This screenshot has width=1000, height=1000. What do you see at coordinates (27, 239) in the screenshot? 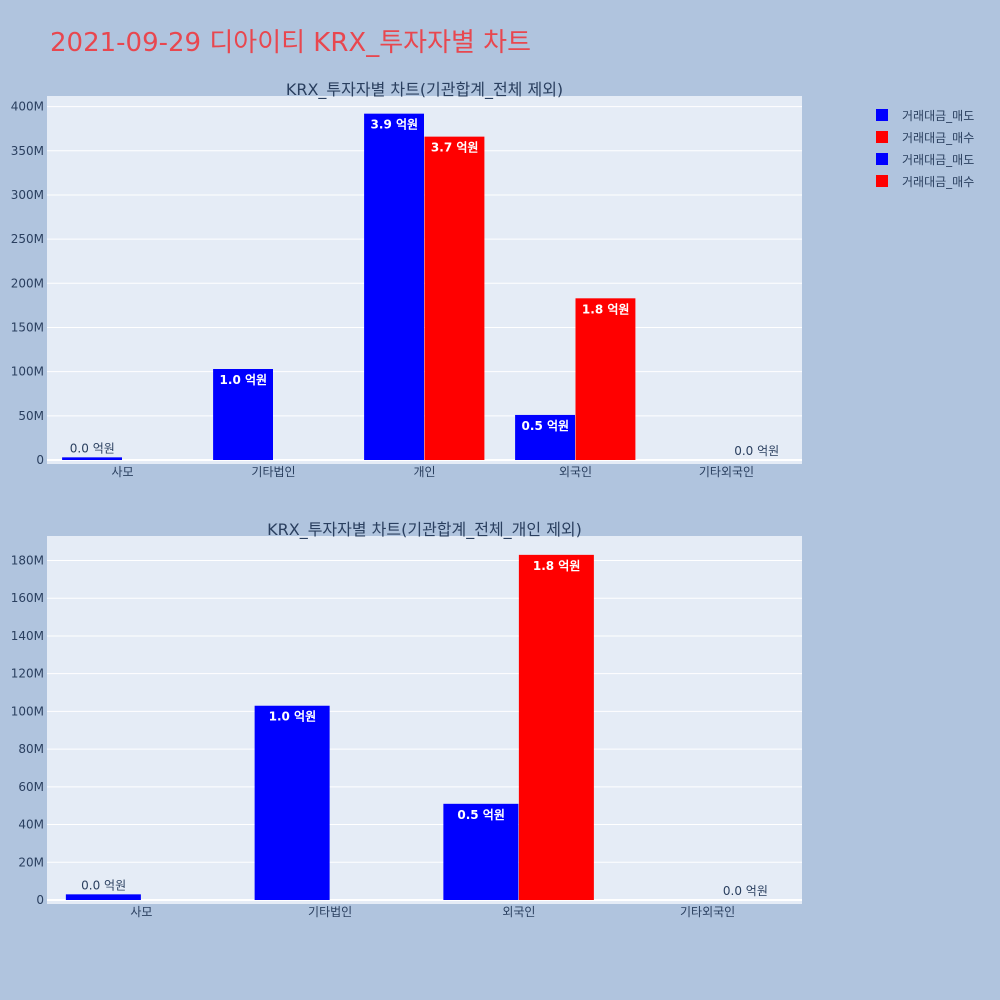
I see `y-tick-label: 250M` at bounding box center [27, 239].